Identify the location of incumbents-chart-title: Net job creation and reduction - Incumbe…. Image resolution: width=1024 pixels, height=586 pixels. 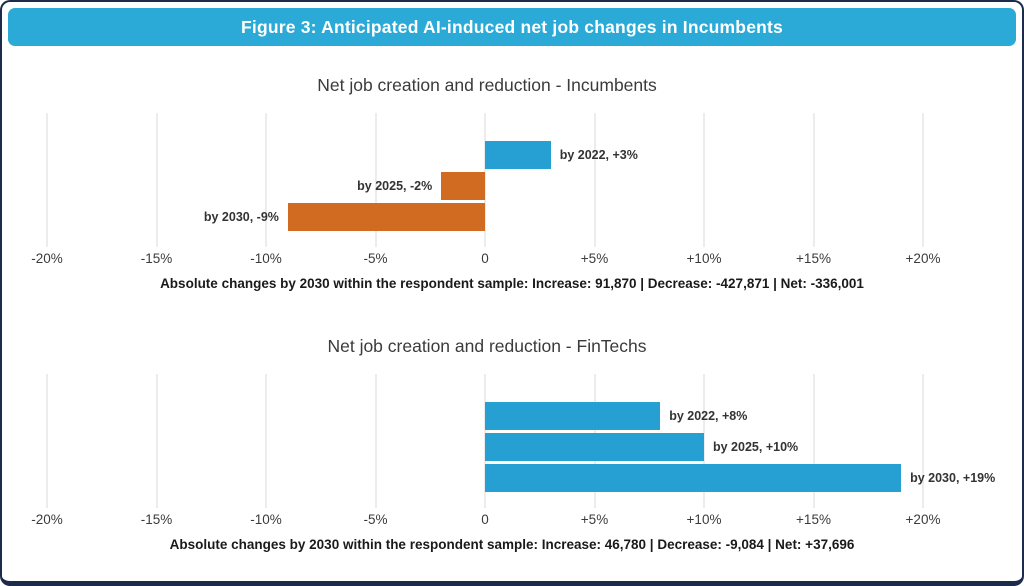
(487, 85).